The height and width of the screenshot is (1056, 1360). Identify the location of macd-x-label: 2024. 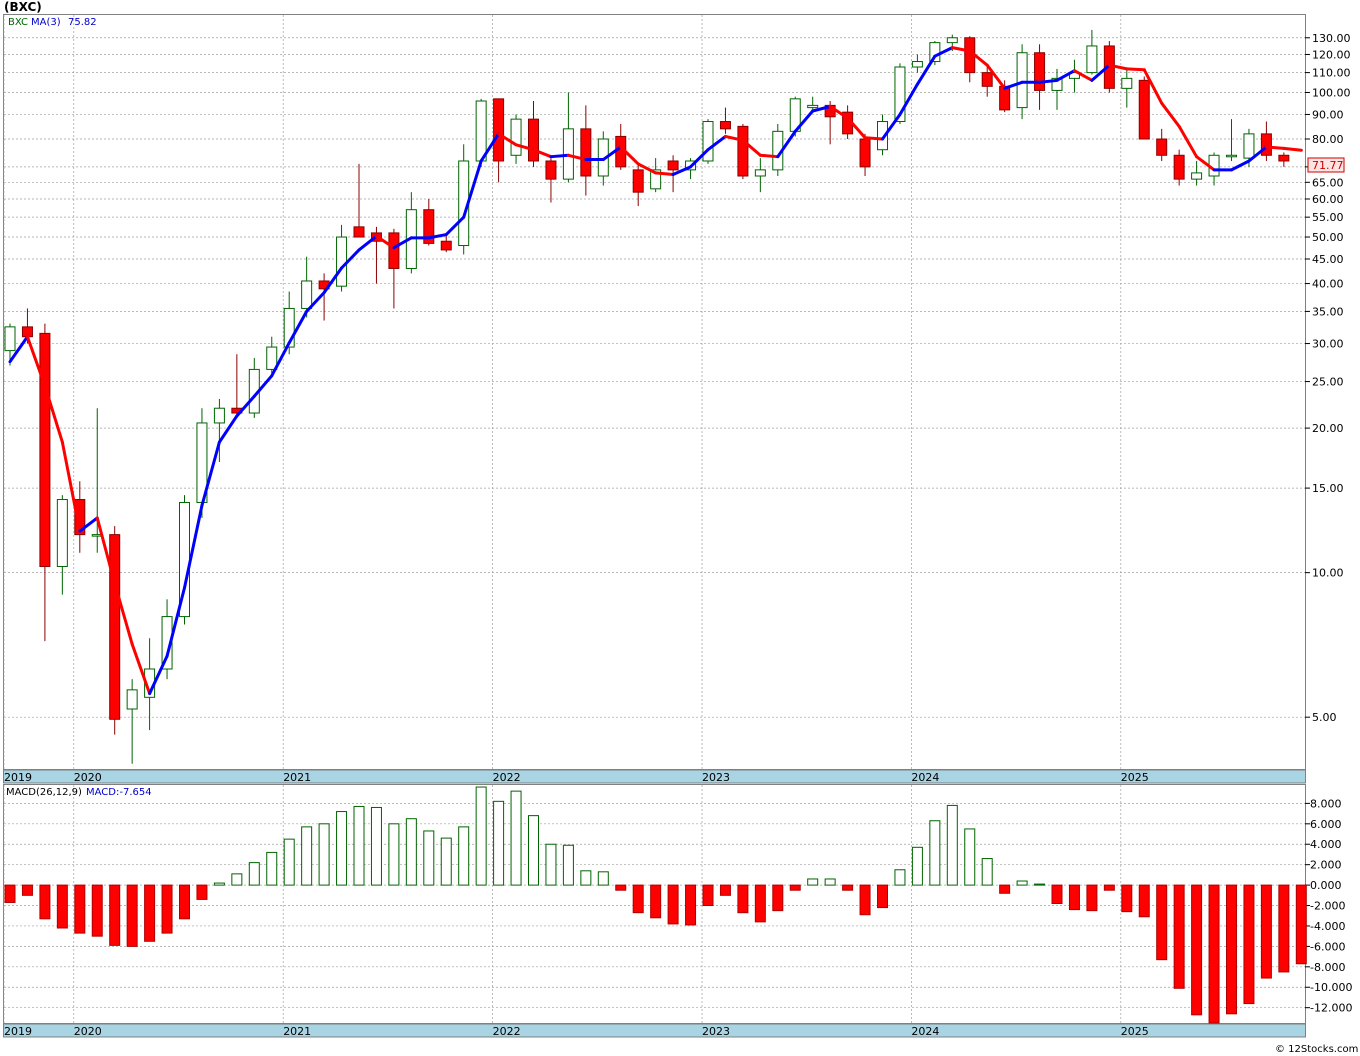
(925, 1031).